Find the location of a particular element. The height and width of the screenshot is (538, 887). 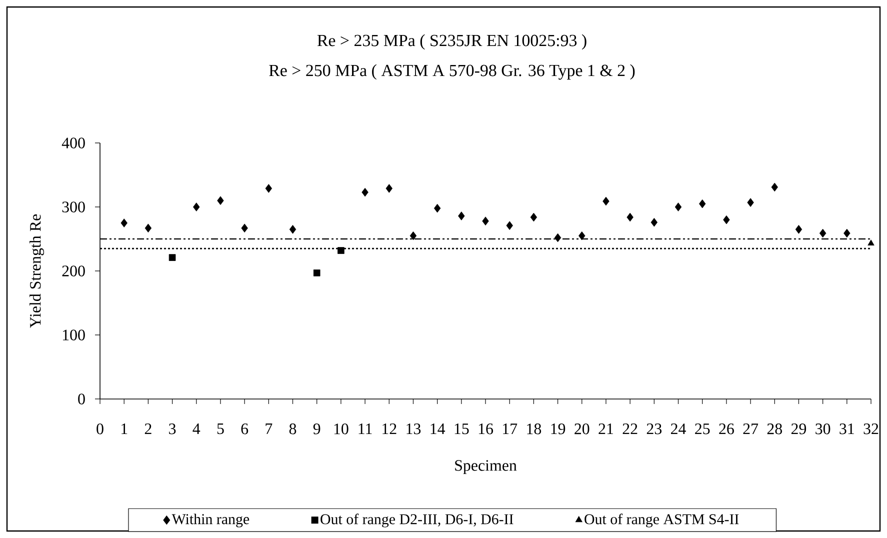

y-tick-label: 300 is located at coordinates (73, 207).